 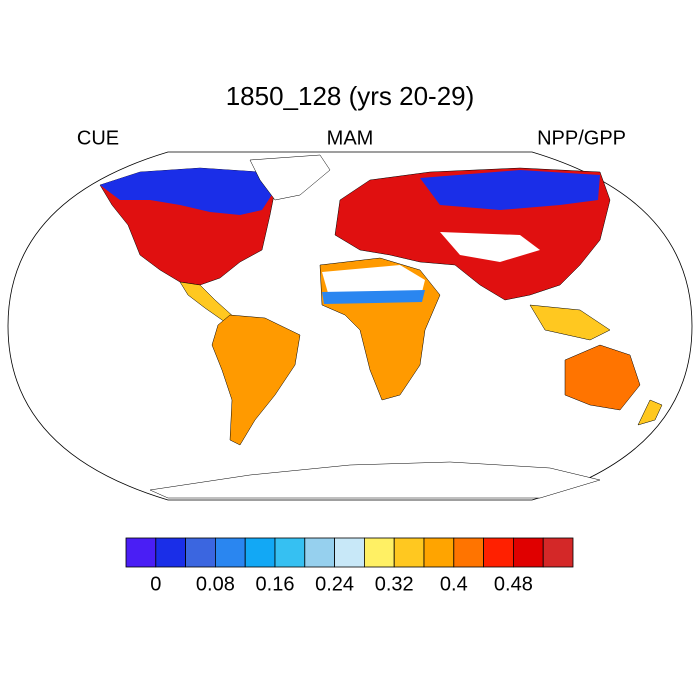 I want to click on south-america, so click(x=256, y=380).